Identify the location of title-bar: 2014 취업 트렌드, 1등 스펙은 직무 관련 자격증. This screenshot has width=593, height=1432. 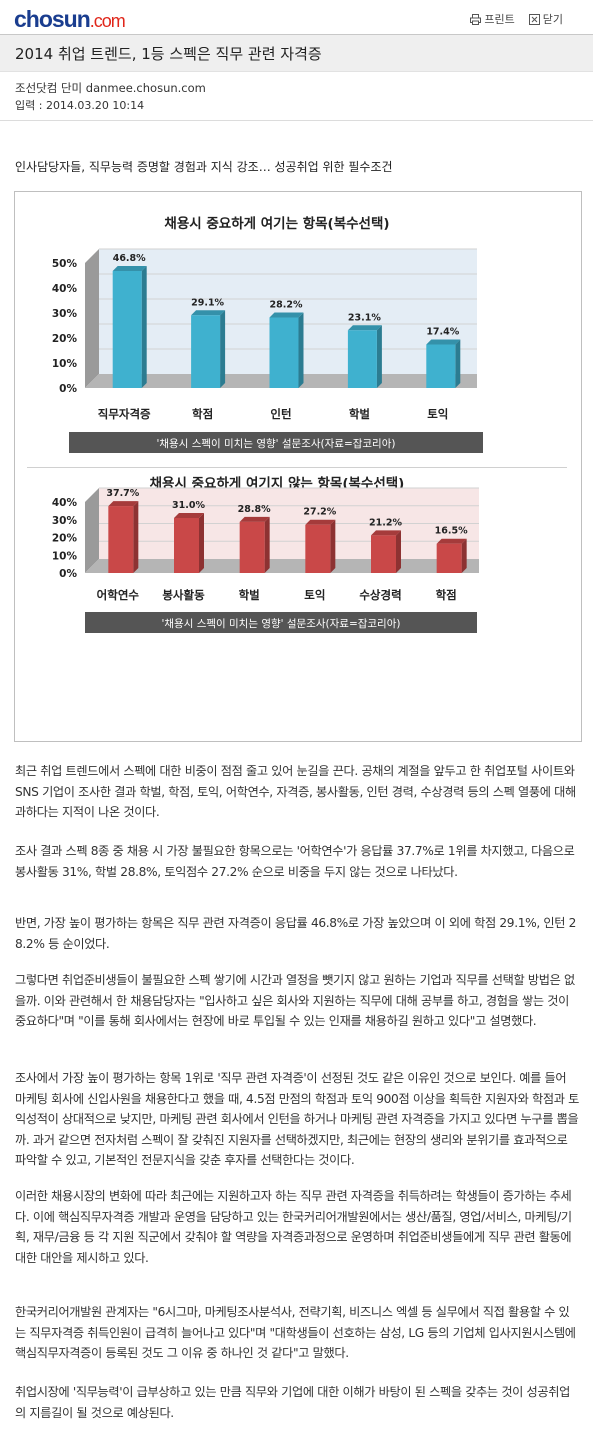
(296, 53).